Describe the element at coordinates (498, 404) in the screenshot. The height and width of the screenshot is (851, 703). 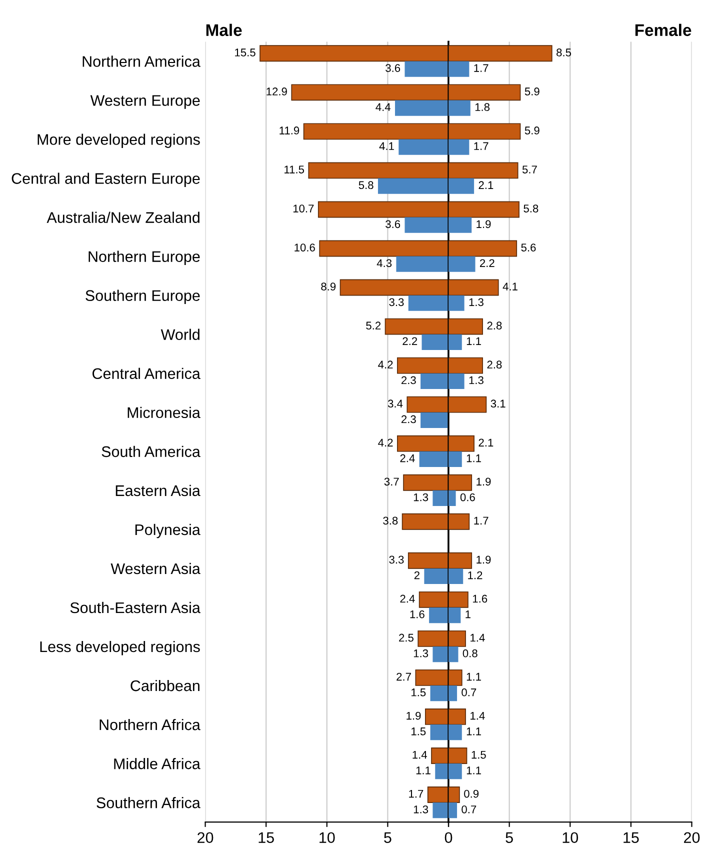
I see `data-label: 3.1` at that location.